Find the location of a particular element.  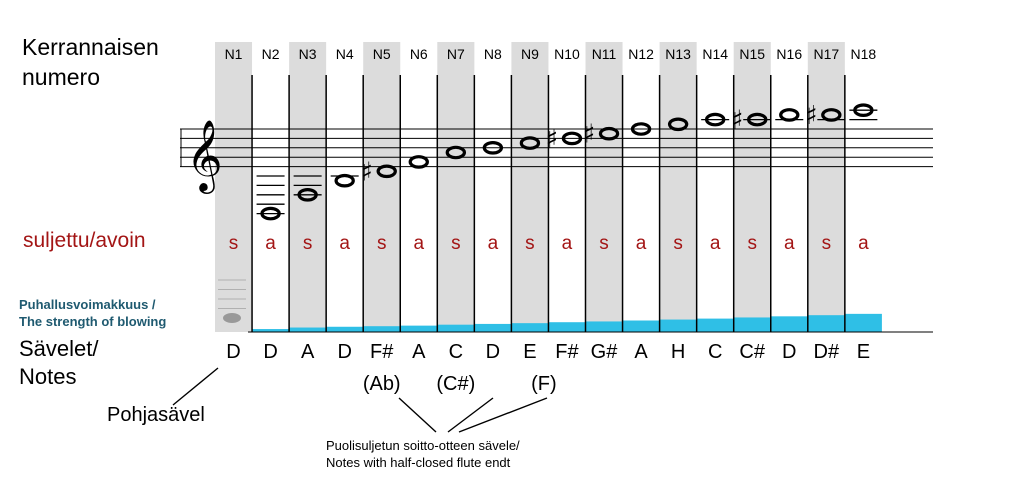

harmonic-number-label: Kerrannaisen numero is located at coordinates (90, 62).